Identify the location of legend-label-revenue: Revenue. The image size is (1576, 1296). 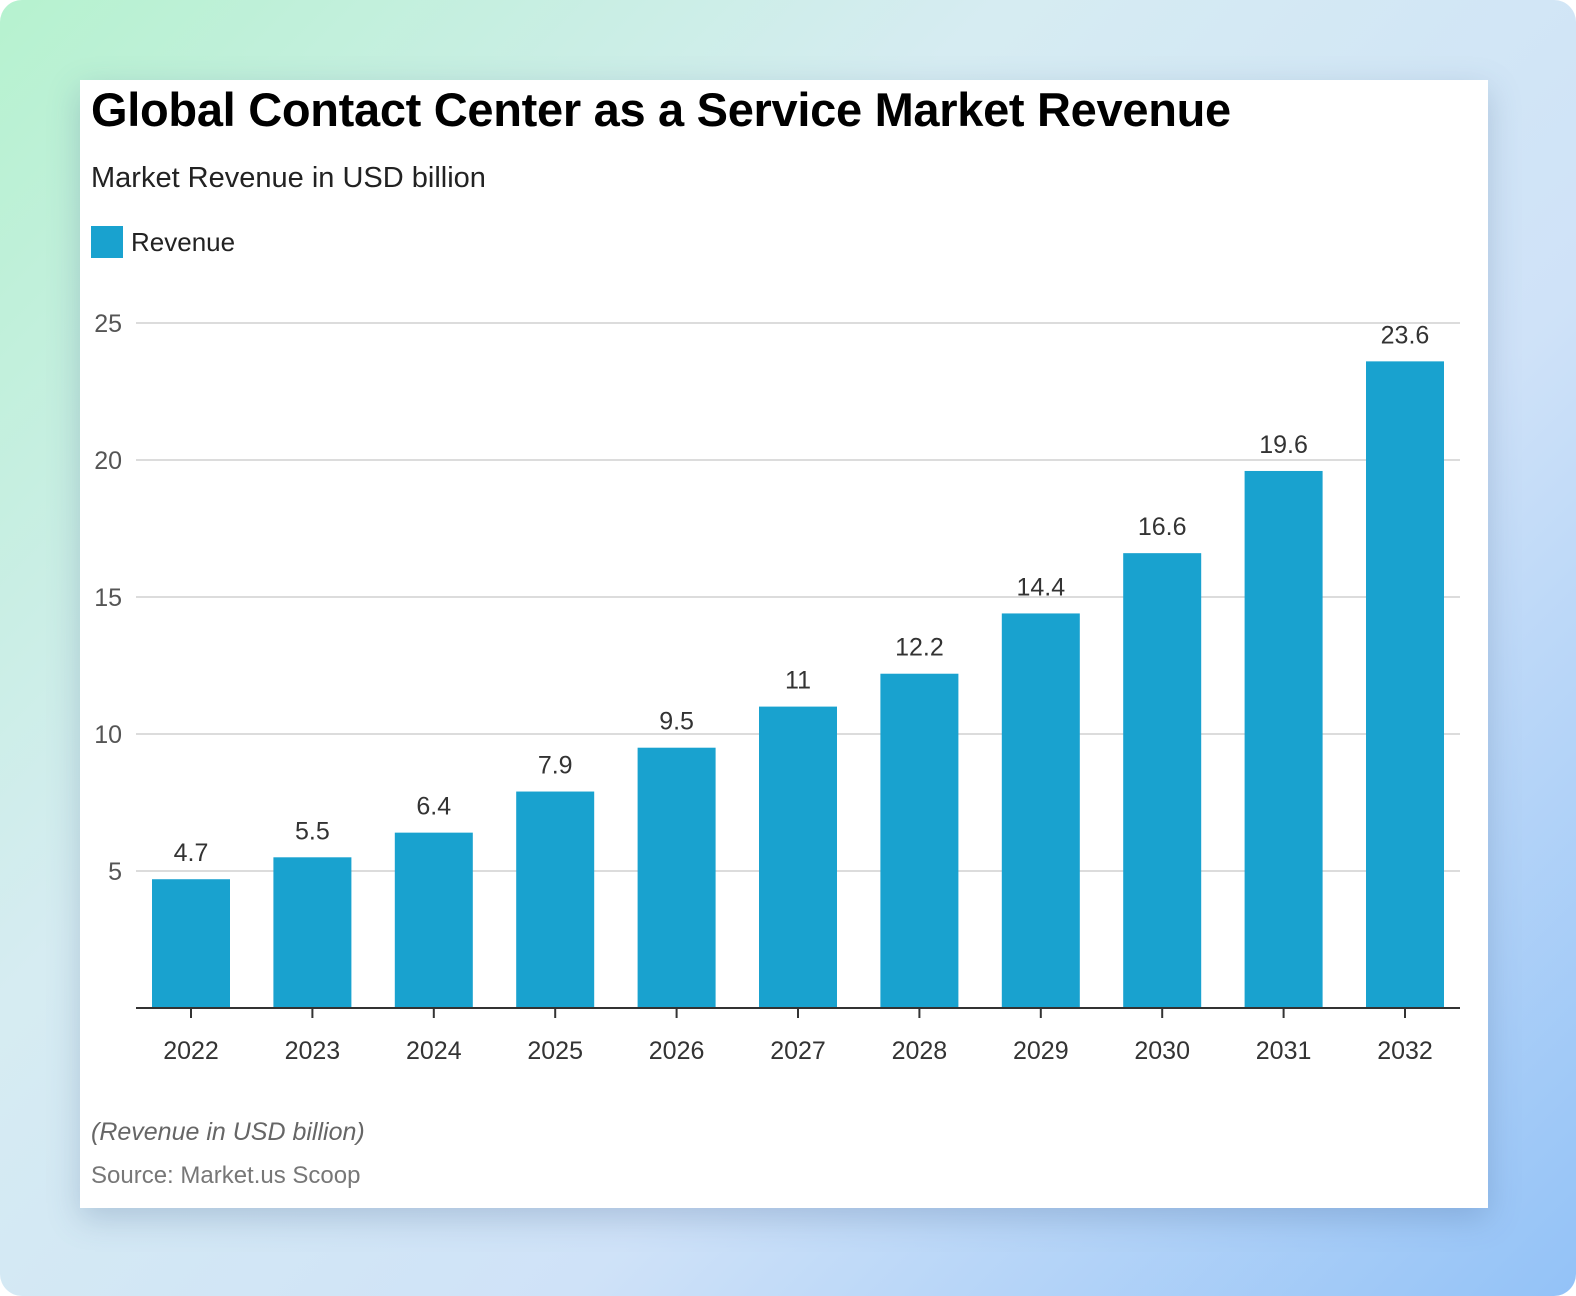
(183, 241).